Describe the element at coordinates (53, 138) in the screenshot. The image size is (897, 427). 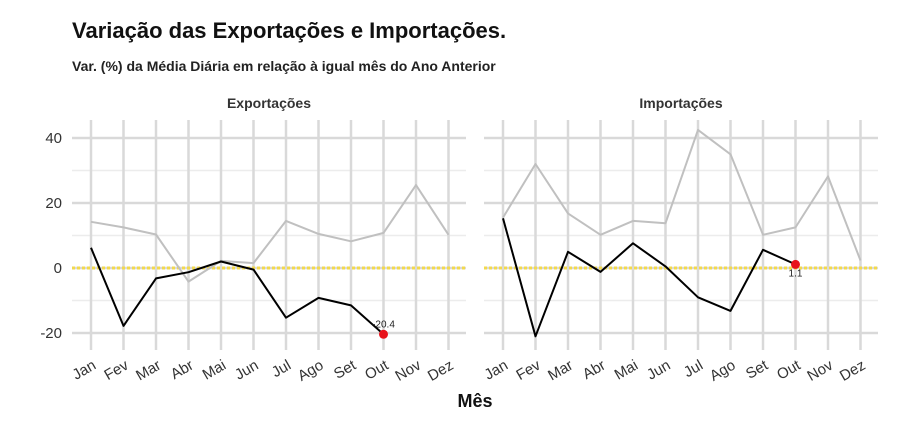
I see `y-tick-label: 40` at that location.